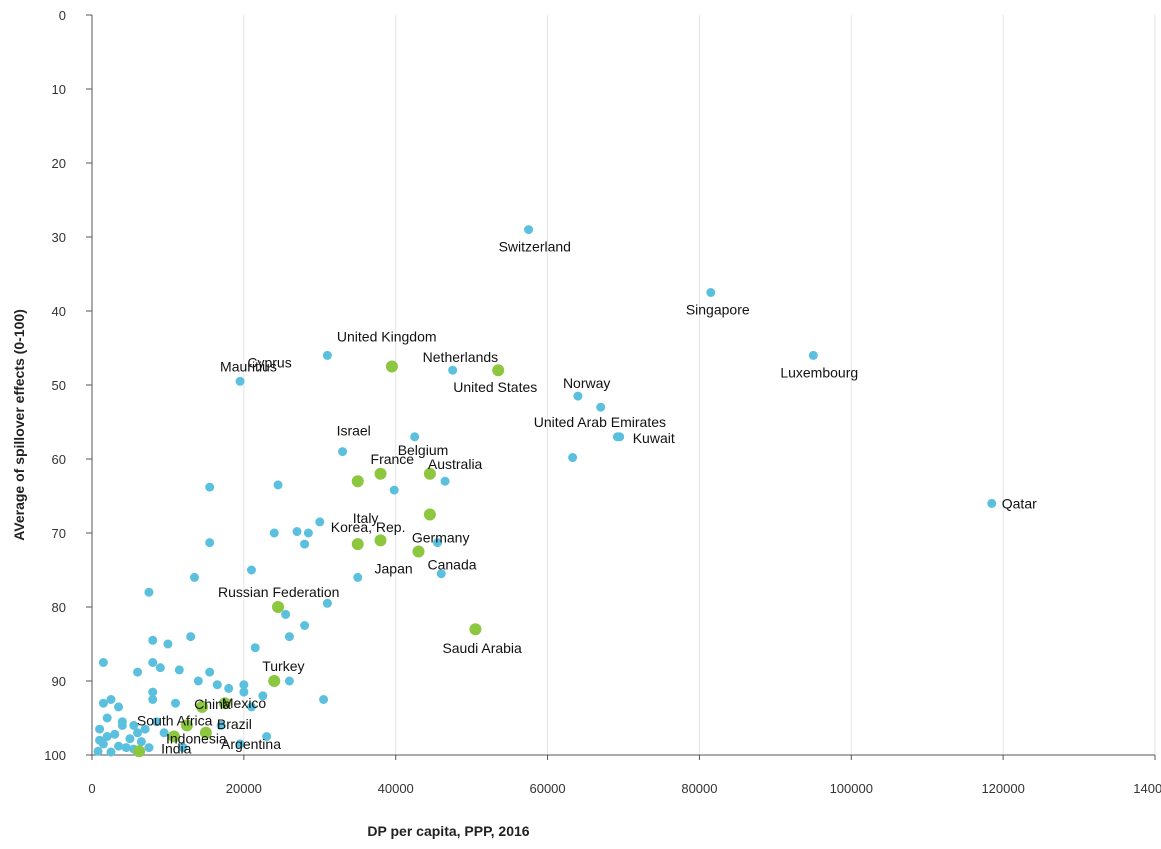 Image resolution: width=1161 pixels, height=849 pixels. What do you see at coordinates (59, 681) in the screenshot?
I see `y-tick-label: 90` at bounding box center [59, 681].